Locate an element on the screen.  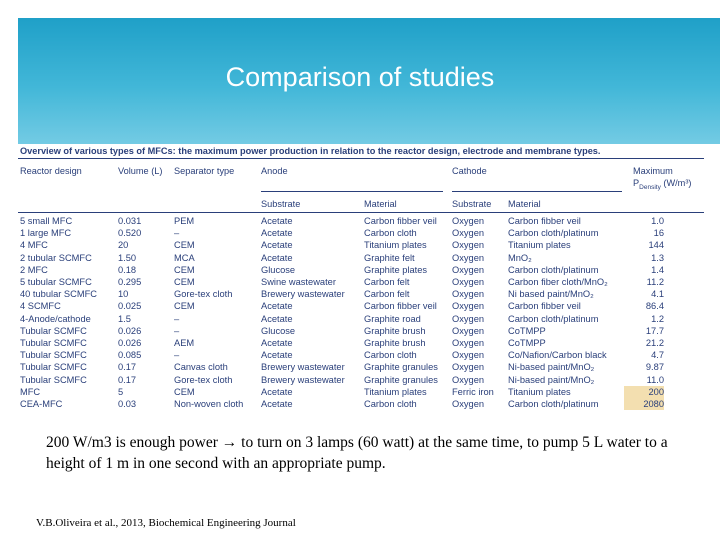
anode-material-cell: Carbon fibber veil is located at coordinates (400, 221).